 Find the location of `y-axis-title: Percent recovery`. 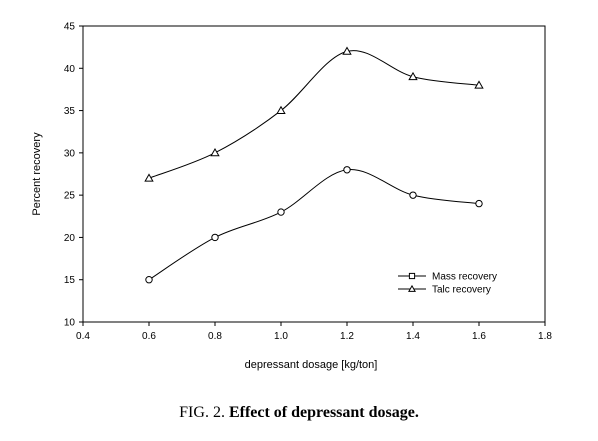

y-axis-title: Percent recovery is located at coordinates (37, 174).